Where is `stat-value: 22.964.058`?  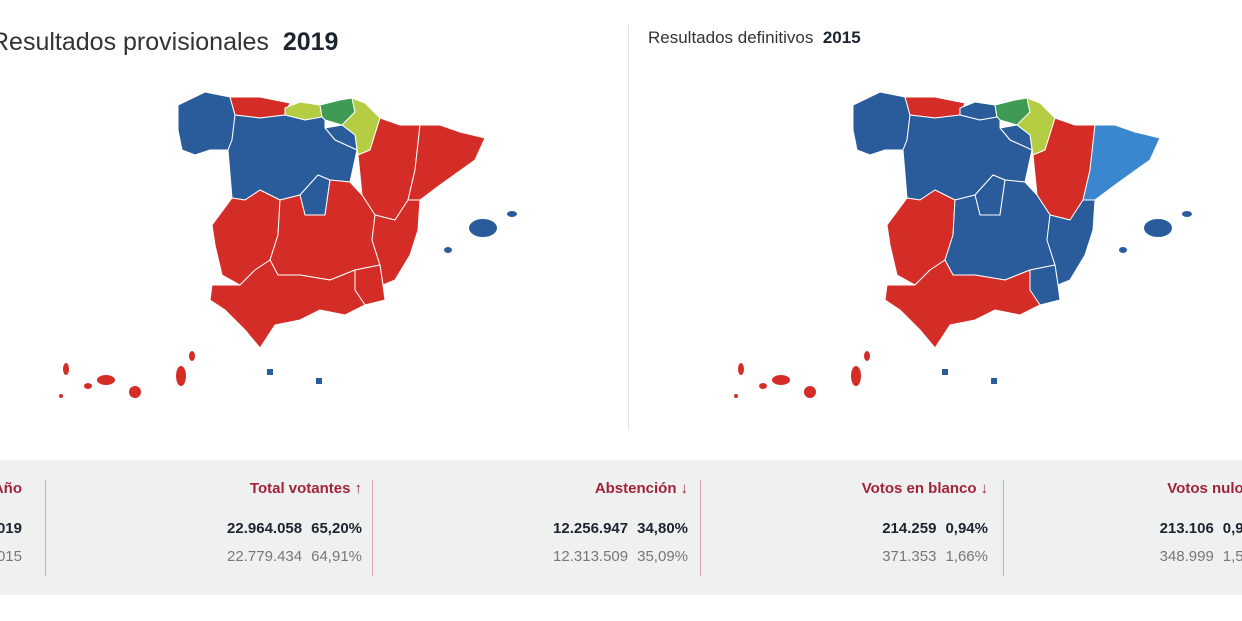
stat-value: 22.964.058 is located at coordinates (265, 528).